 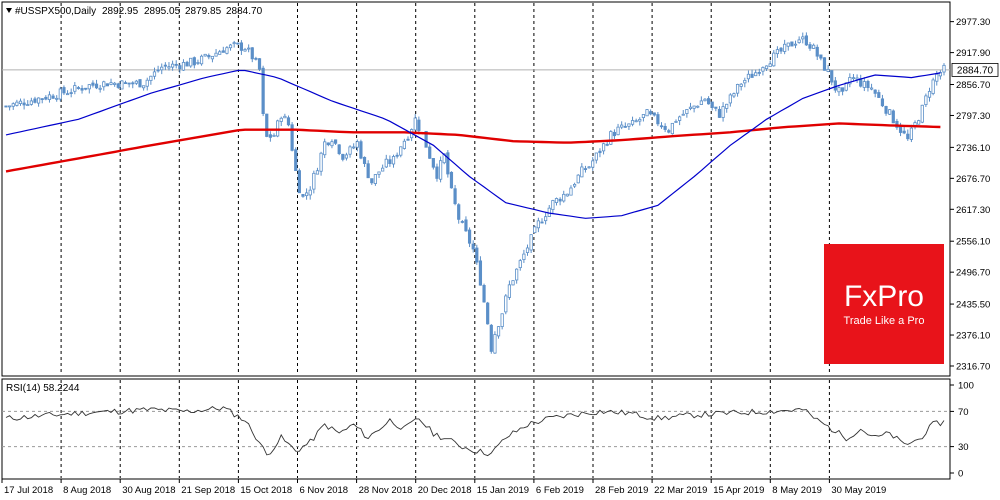 What do you see at coordinates (973, 367) in the screenshot?
I see `price-tick-label: 2316.70` at bounding box center [973, 367].